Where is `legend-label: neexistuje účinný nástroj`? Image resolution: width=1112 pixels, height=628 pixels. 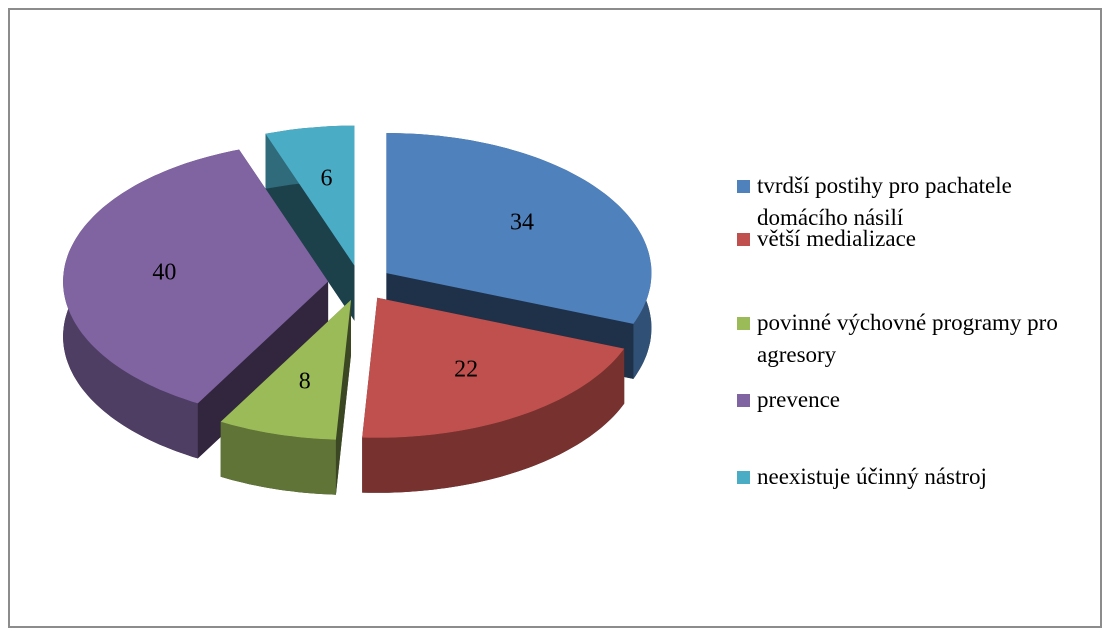
legend-label: neexistuje účinný nástroj is located at coordinates (872, 476).